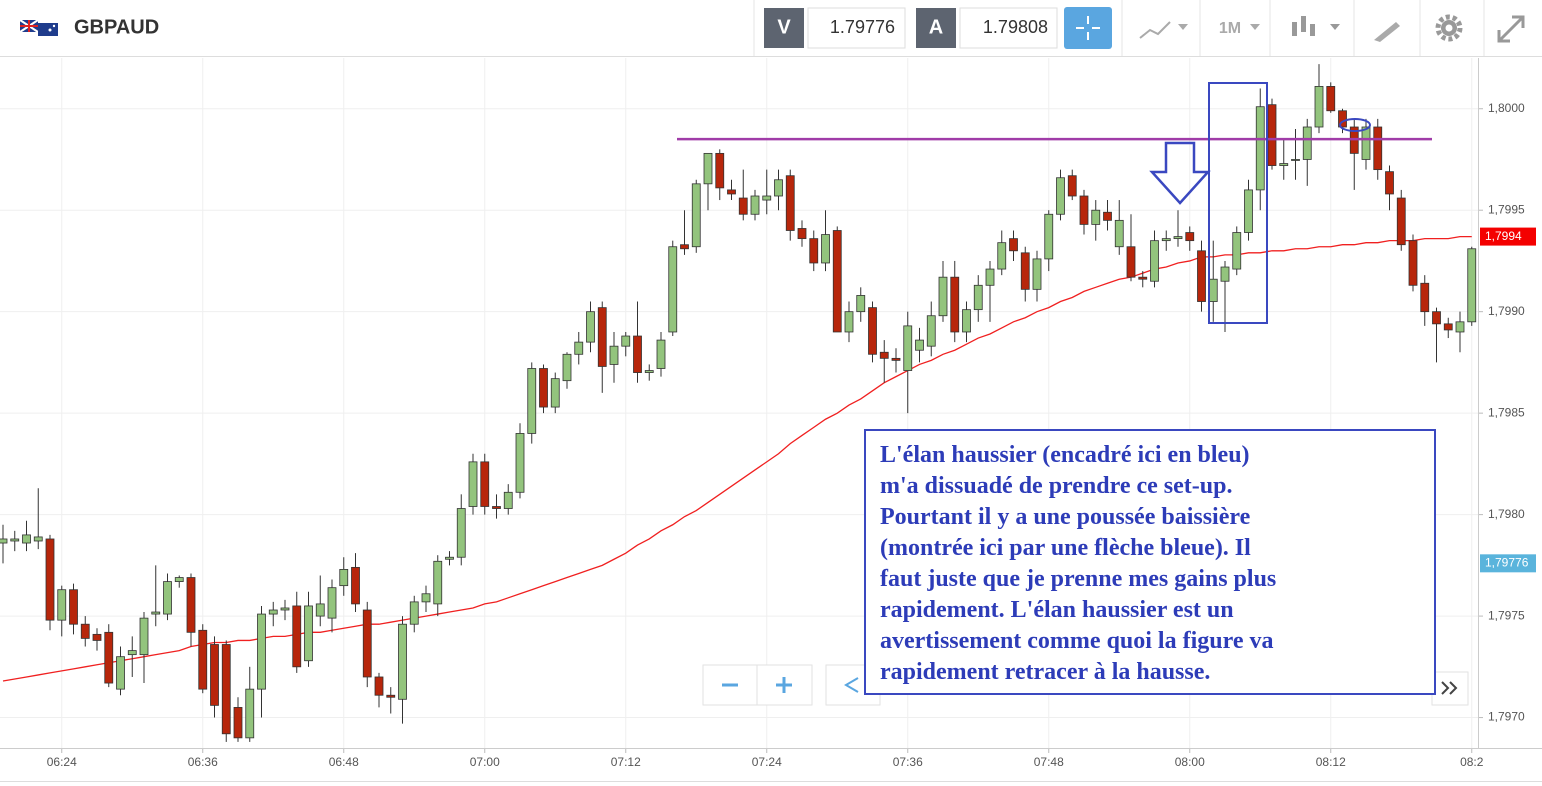 The image size is (1542, 786). I want to click on chart-type-button, so click(1163, 30).